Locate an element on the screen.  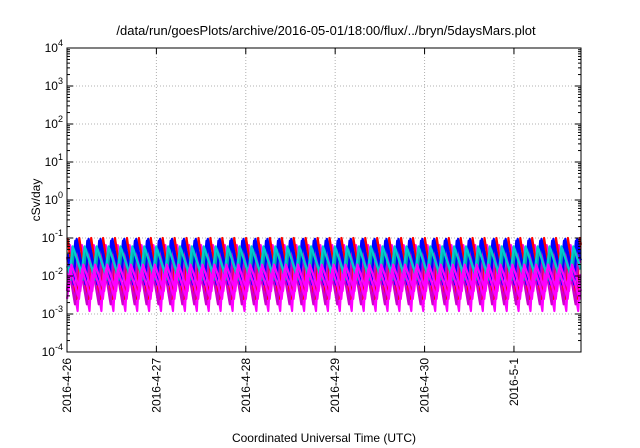
y-tick-label: 10⁻¹ is located at coordinates (52, 236).